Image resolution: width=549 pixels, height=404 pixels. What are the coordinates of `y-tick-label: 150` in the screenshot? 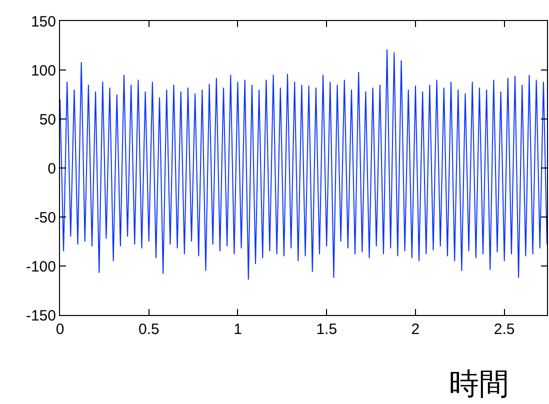 It's located at (43, 21).